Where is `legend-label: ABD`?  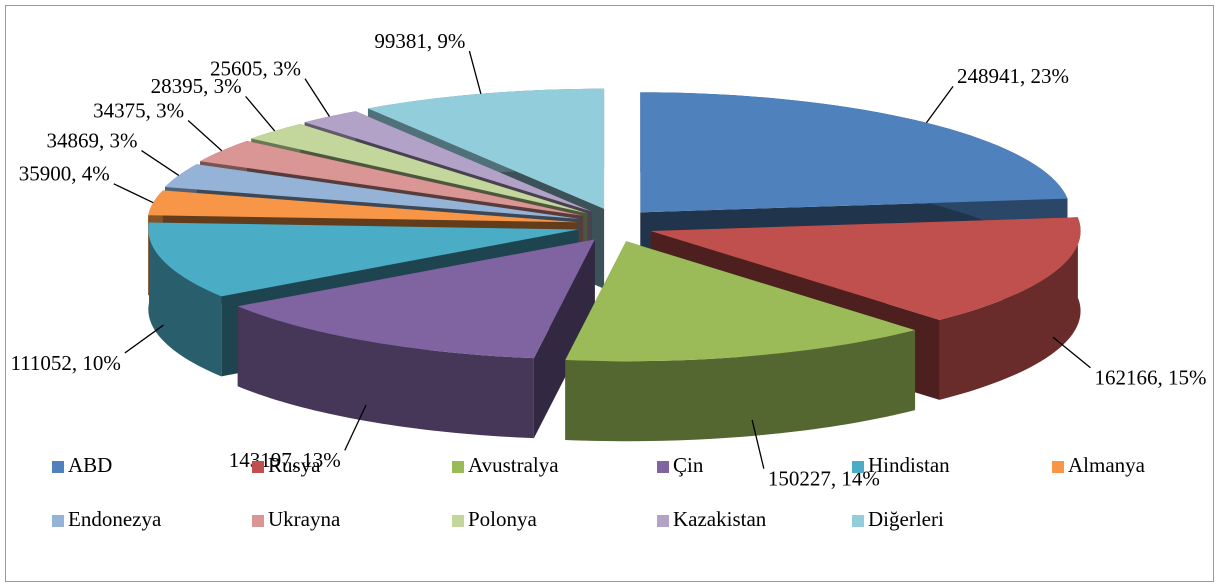
legend-label: ABD is located at coordinates (90, 465).